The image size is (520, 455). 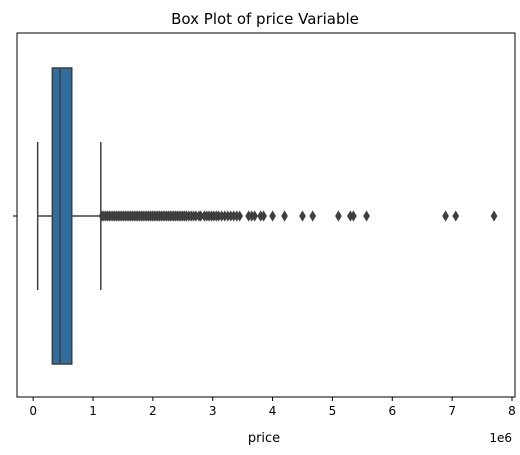 I want to click on x-tick-label: 2, so click(x=153, y=411).